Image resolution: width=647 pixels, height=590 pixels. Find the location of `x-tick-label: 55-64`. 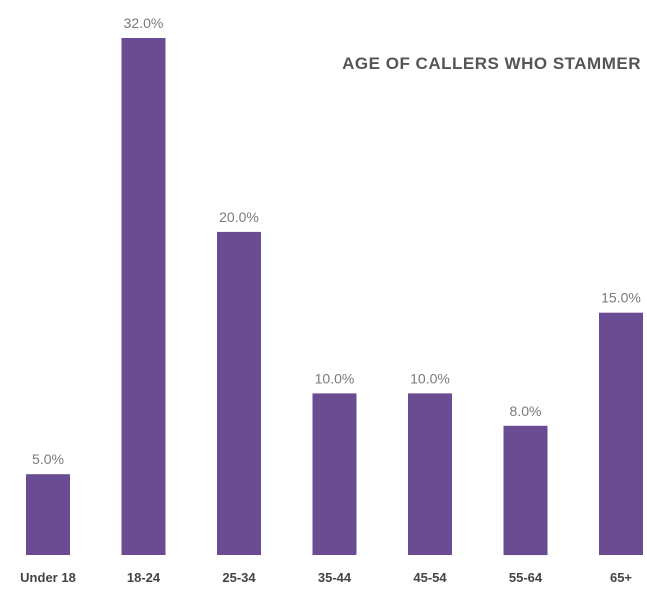

x-tick-label: 55-64 is located at coordinates (526, 577).